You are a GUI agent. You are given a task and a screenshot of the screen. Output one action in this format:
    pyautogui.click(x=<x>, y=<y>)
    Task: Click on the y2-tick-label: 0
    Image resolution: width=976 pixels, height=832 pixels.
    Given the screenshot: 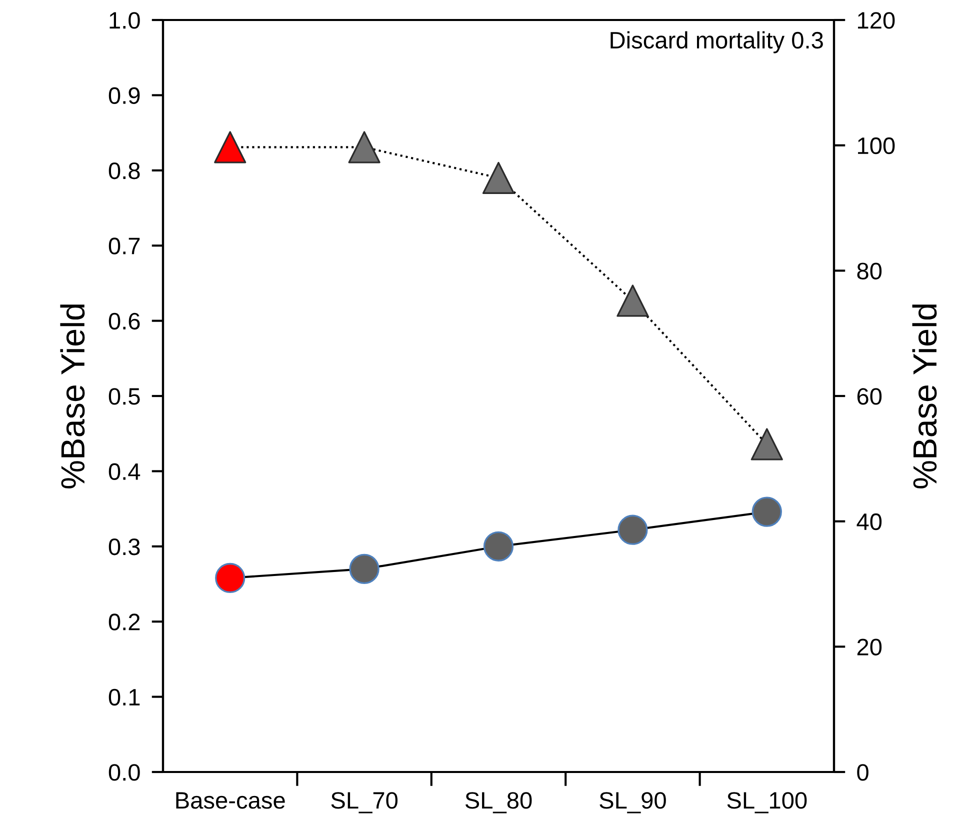 What is the action you would take?
    pyautogui.click(x=862, y=772)
    